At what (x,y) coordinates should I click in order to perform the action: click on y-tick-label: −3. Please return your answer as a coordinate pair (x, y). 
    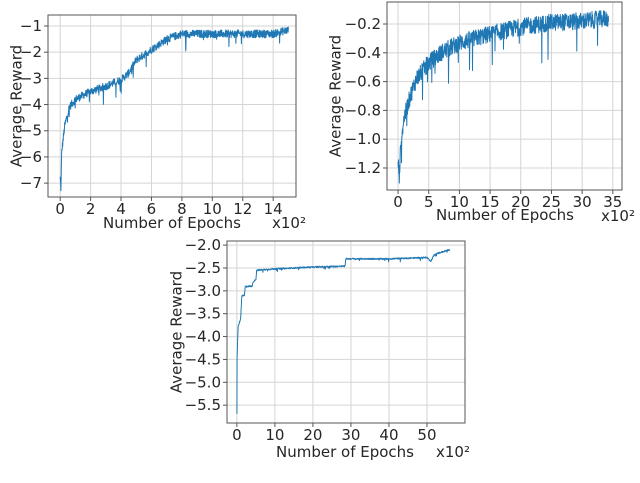
    Looking at the image, I should click on (31, 78).